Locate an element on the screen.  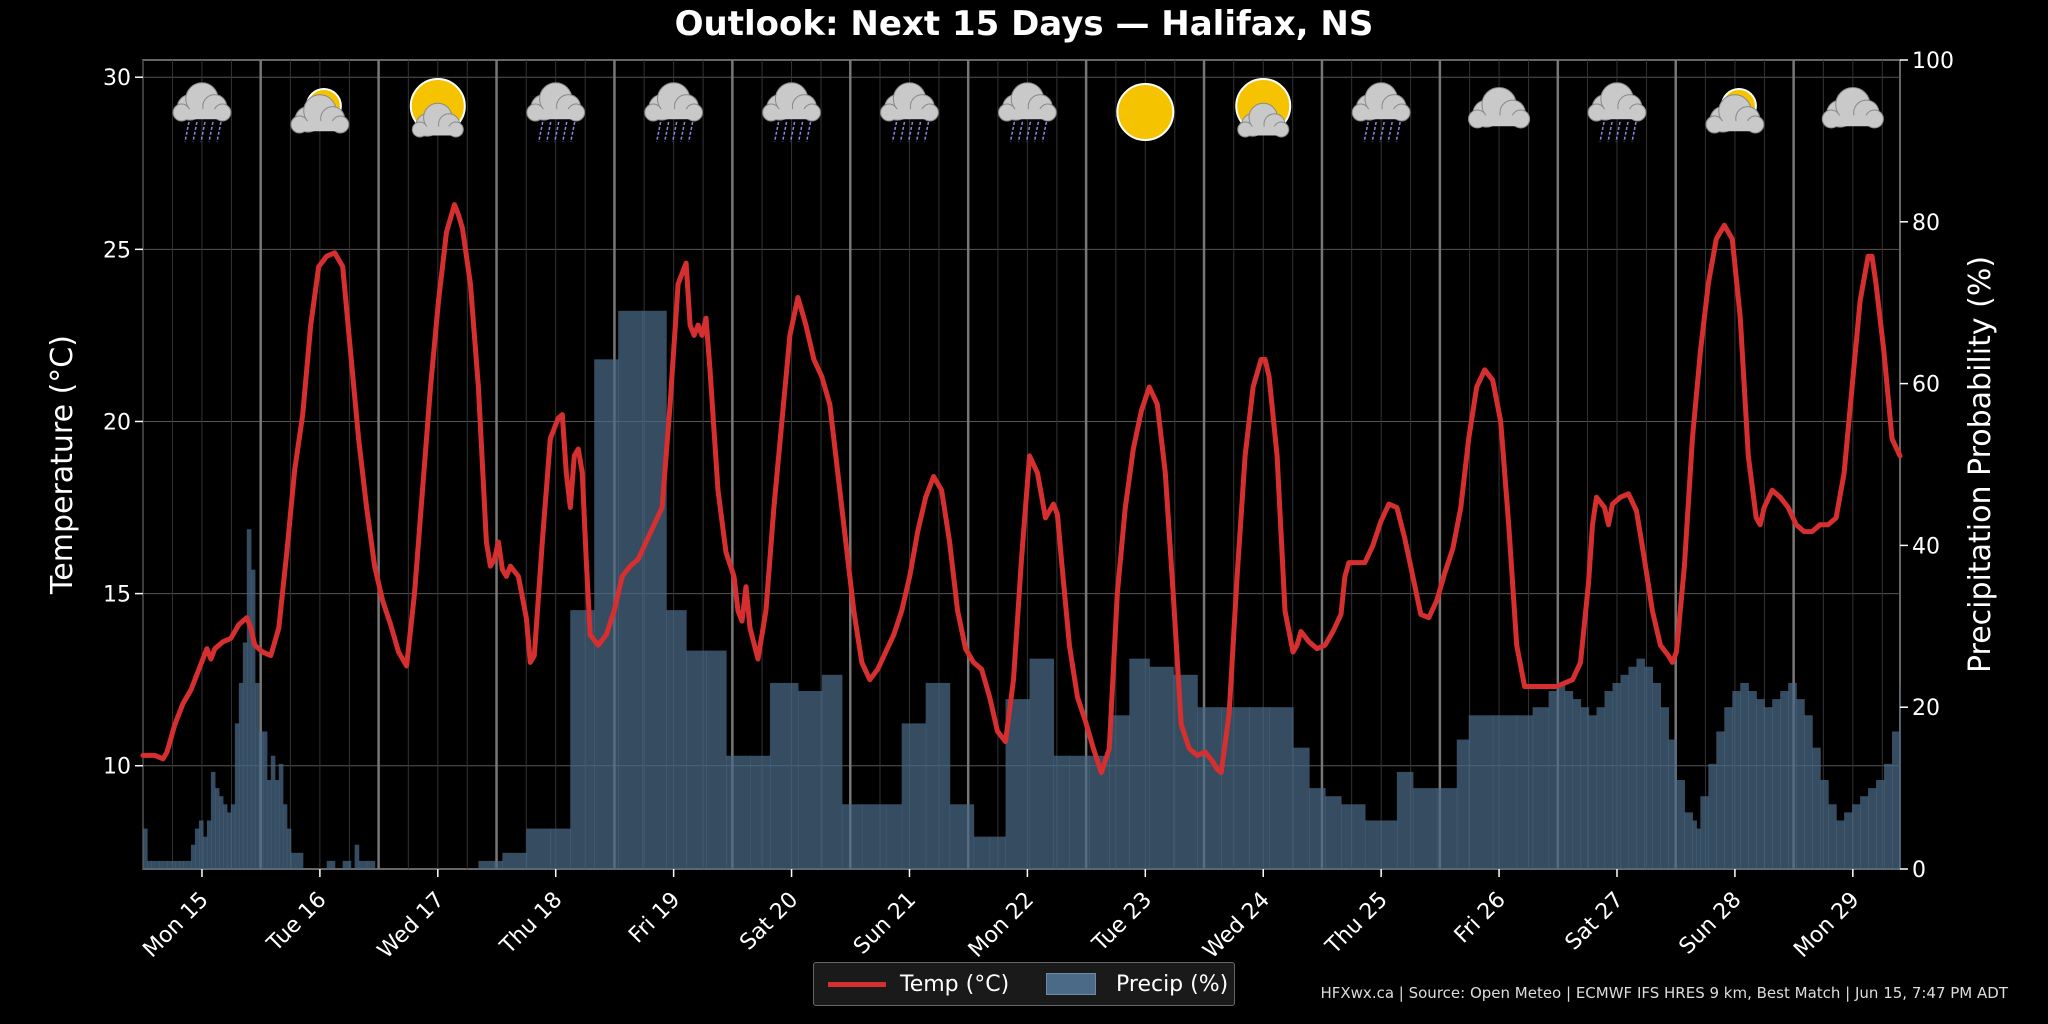
y-right-tick-label: 20 is located at coordinates (1926, 708).